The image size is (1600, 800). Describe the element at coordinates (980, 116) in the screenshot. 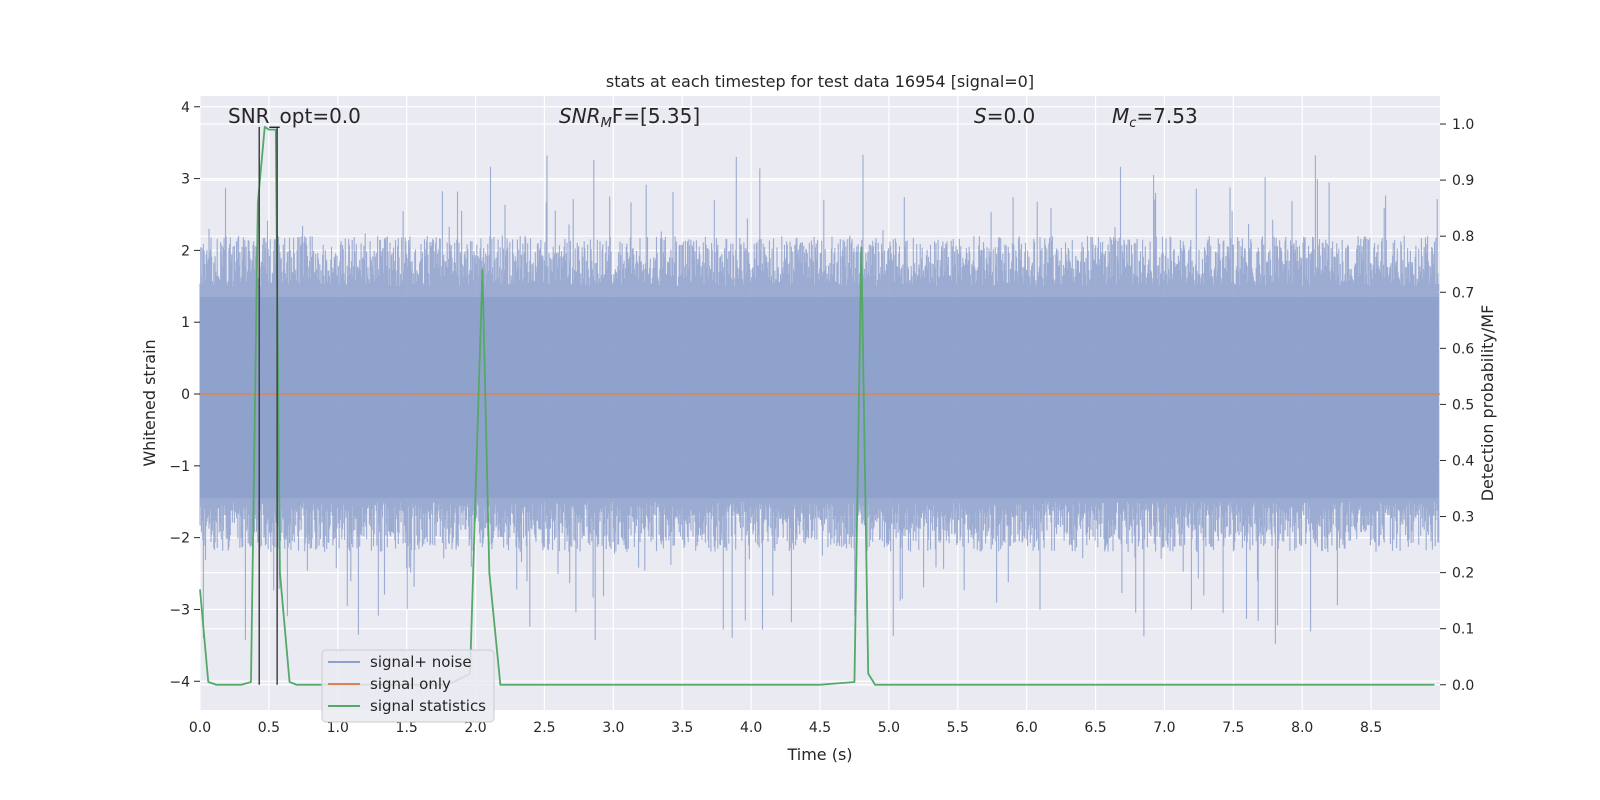

I see `annotation-s-main: S` at that location.